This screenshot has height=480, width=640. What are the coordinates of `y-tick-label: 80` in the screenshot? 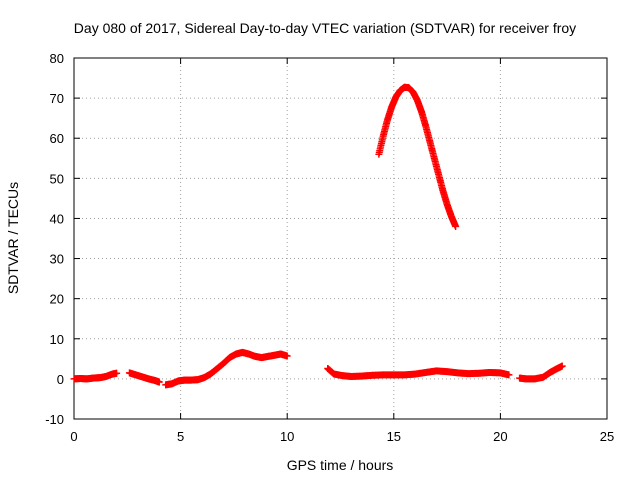 It's located at (57, 58).